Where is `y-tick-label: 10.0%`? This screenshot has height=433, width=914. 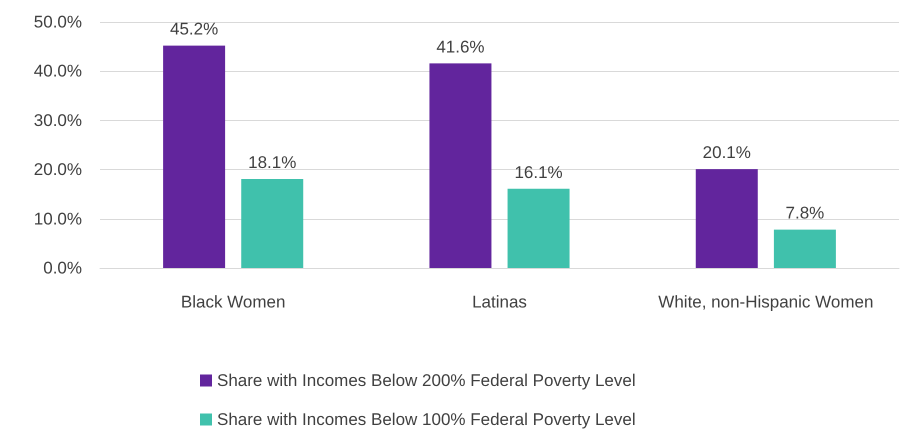
y-tick-label: 10.0% is located at coordinates (58, 218).